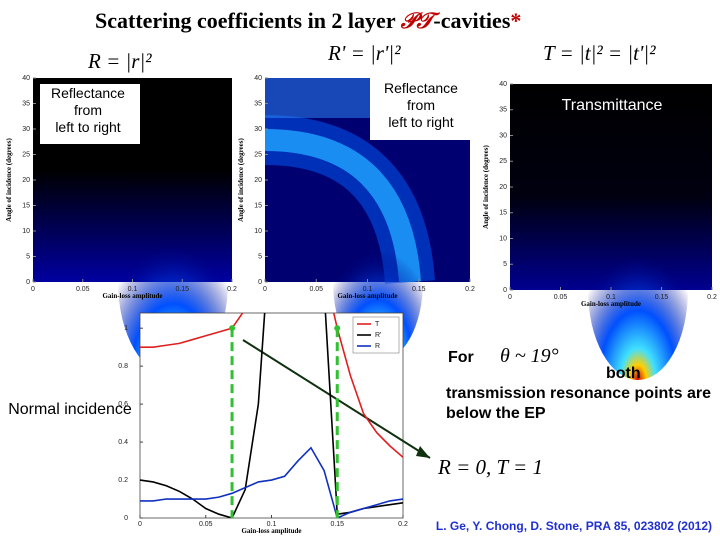  Describe the element at coordinates (123, 366) in the screenshot. I see `y-tick-label: 0.8` at that location.